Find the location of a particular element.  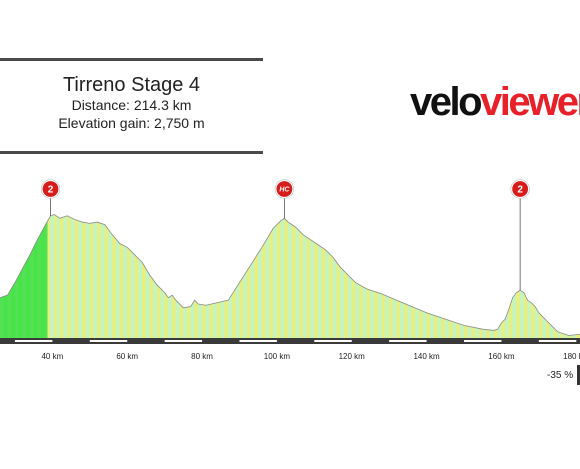

x-tick-label: 60 km is located at coordinates (127, 356).